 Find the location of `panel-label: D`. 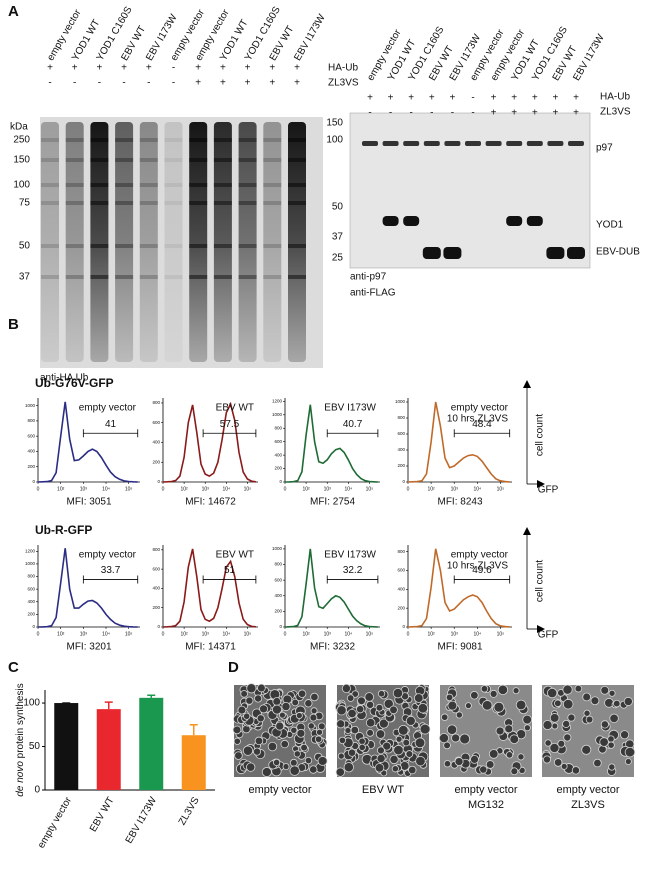

panel-label: D is located at coordinates (233, 667).